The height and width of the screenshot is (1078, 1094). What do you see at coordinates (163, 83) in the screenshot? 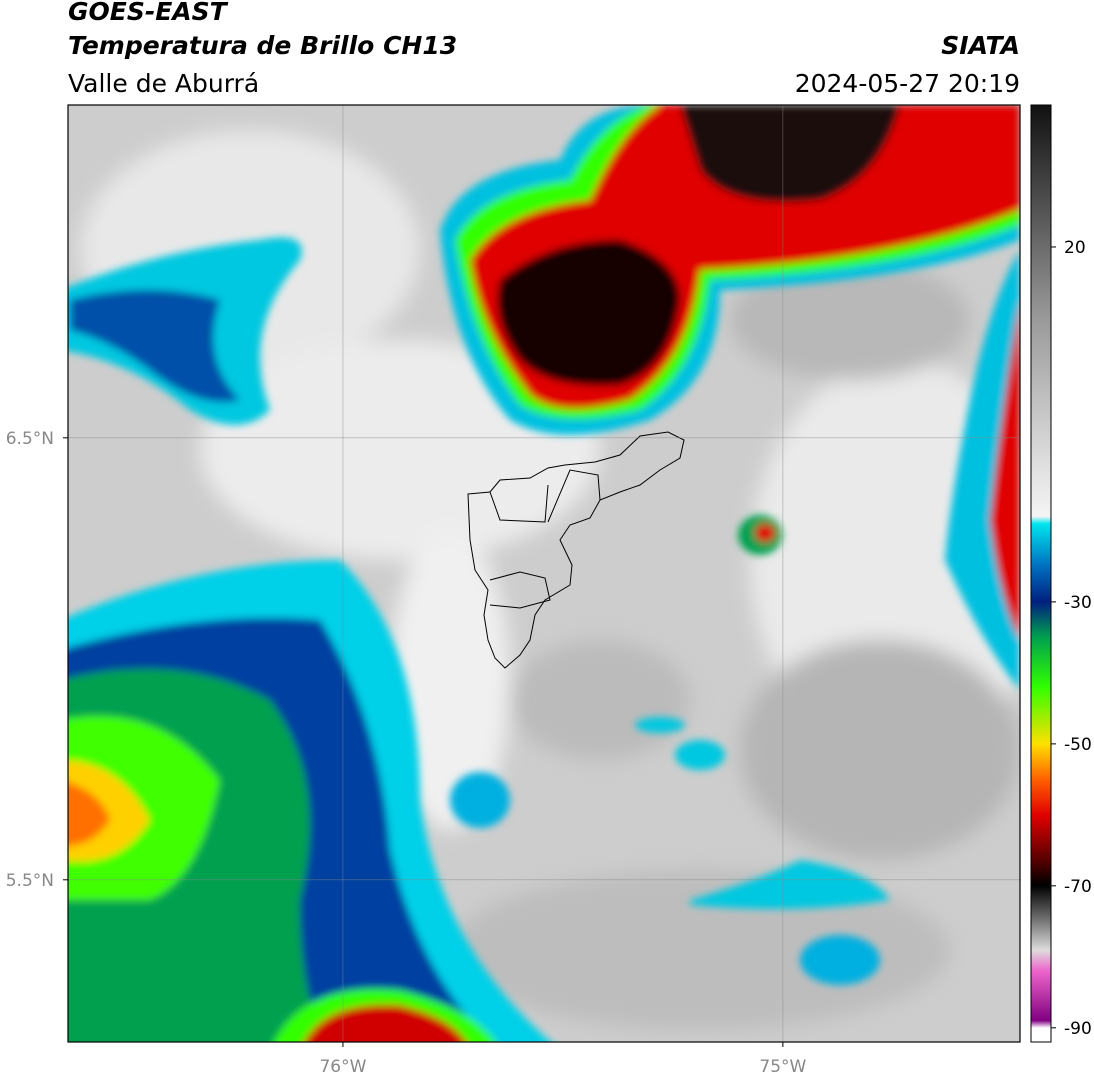
I see `region: Valle de Aburrá` at bounding box center [163, 83].